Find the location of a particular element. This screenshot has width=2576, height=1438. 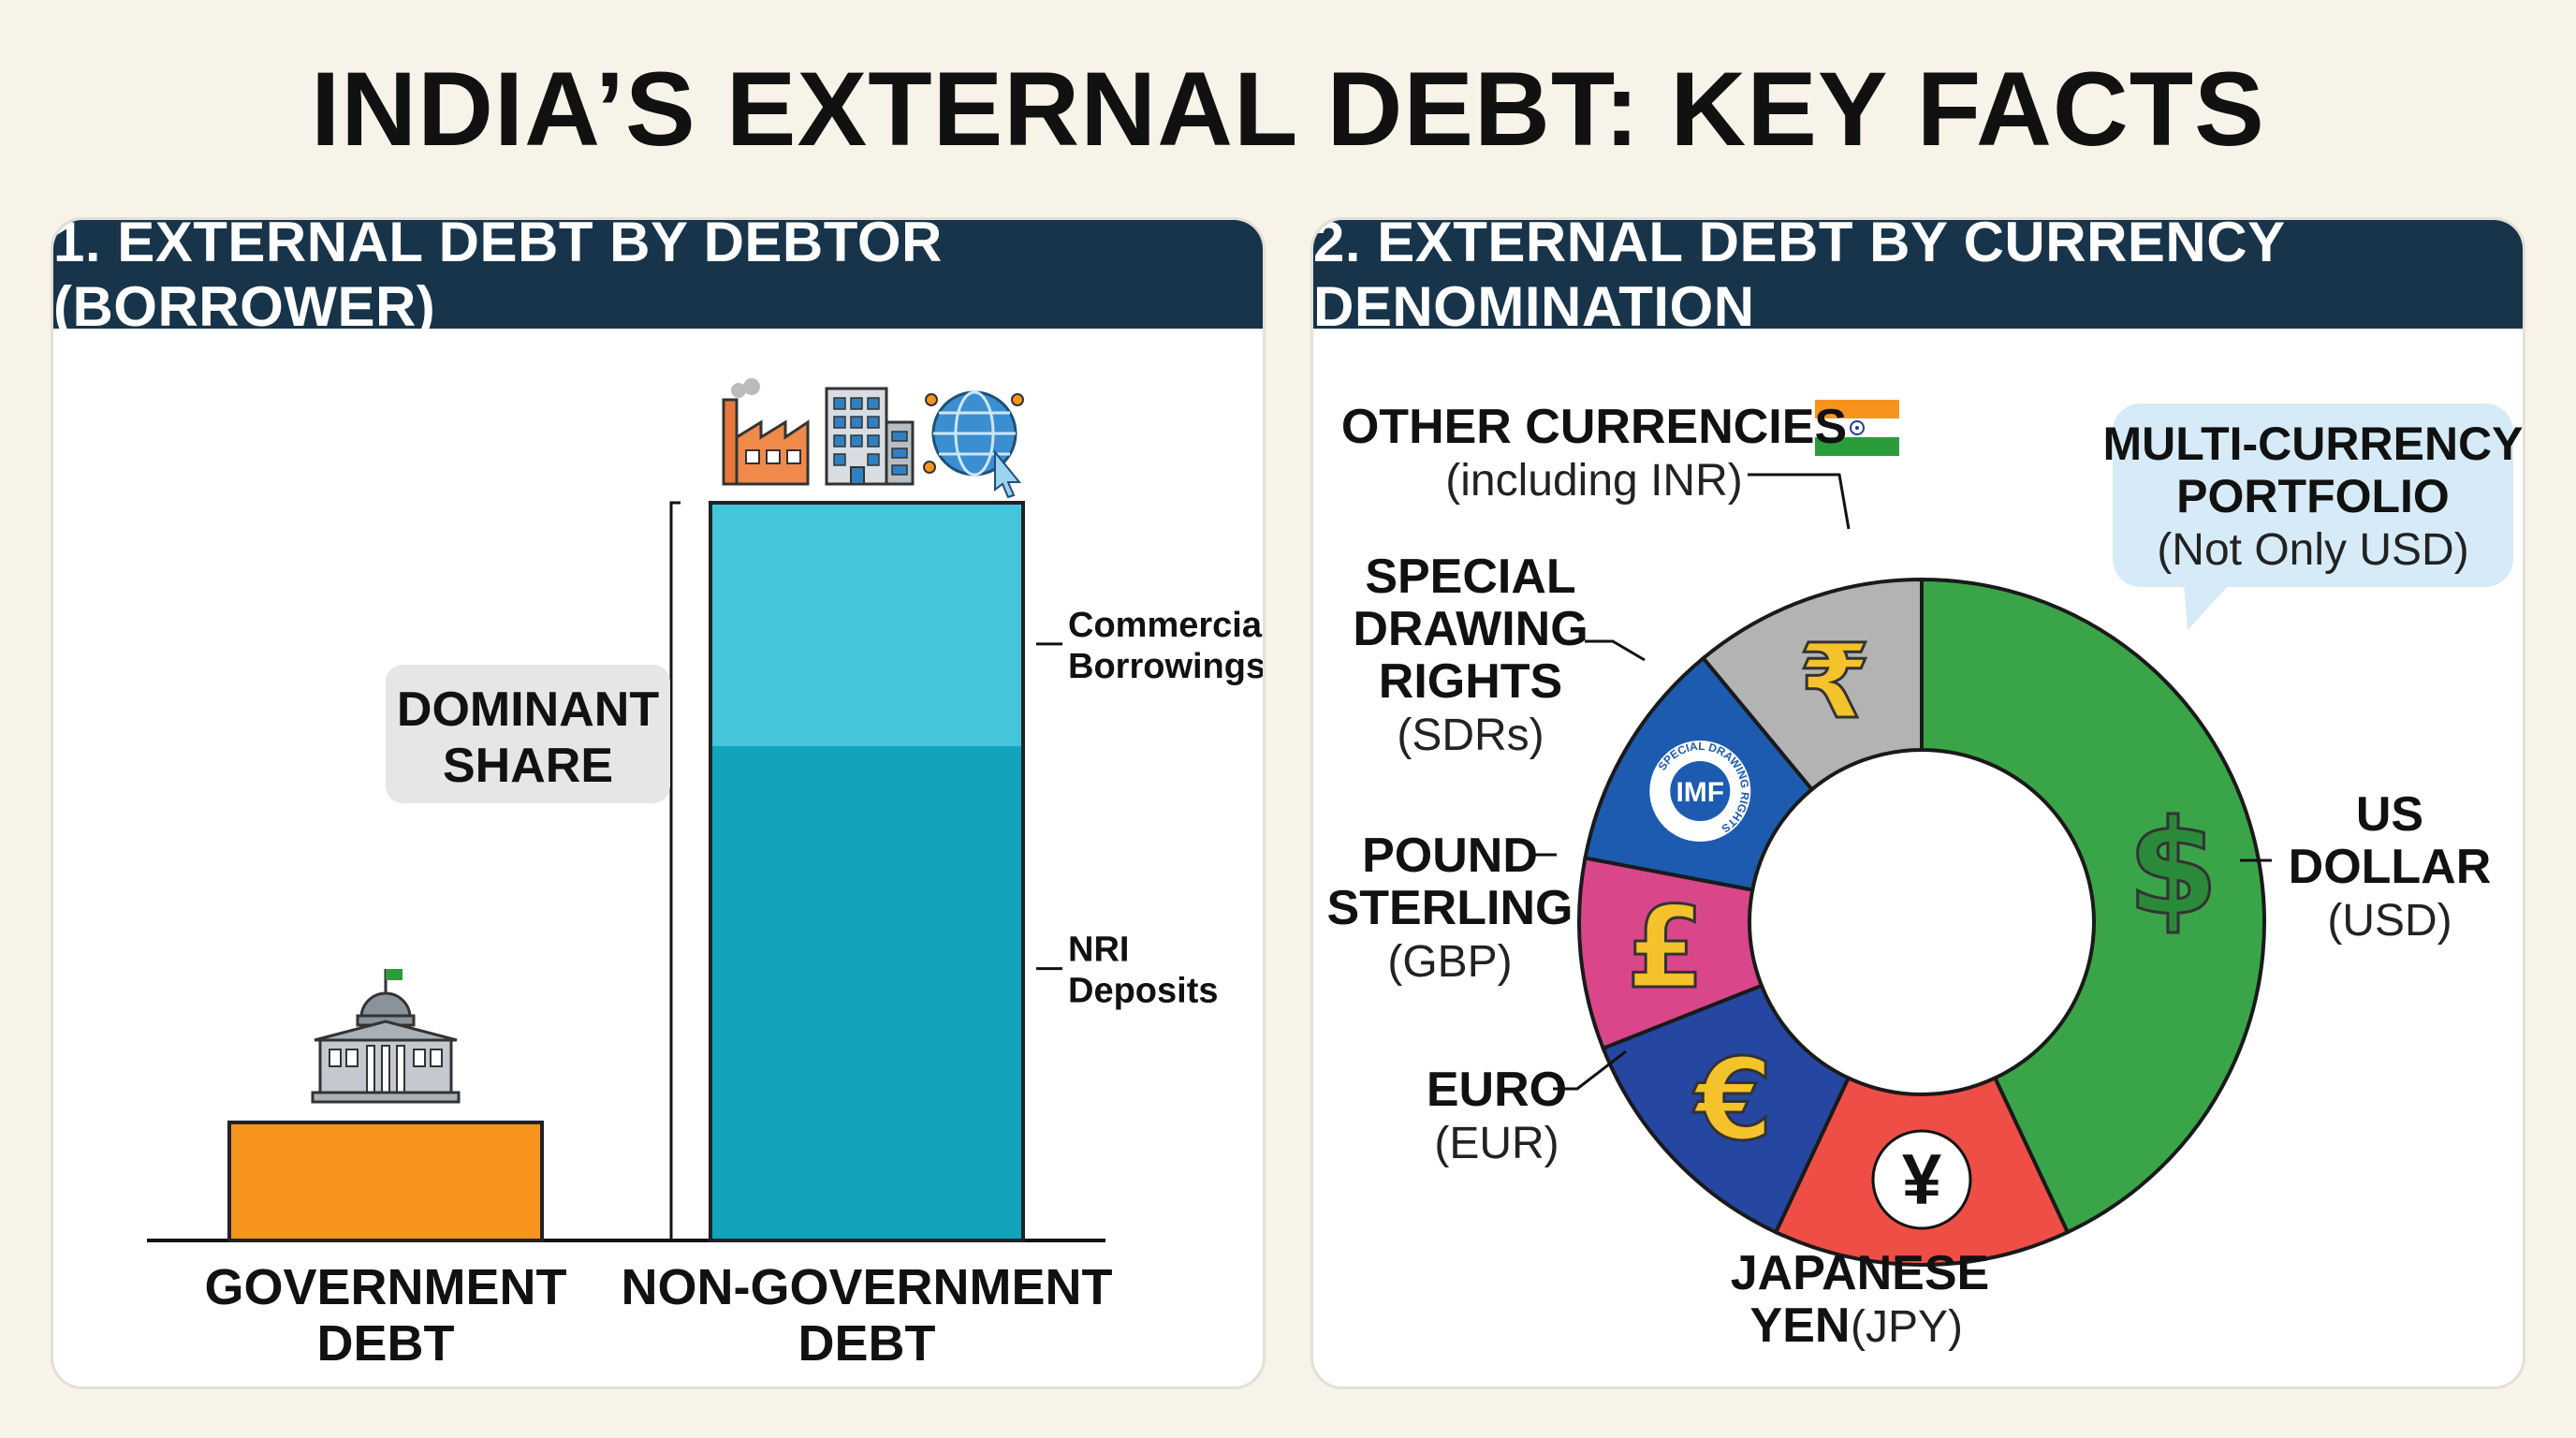

segment-label-nri-line1: NRI is located at coordinates (1098, 950).